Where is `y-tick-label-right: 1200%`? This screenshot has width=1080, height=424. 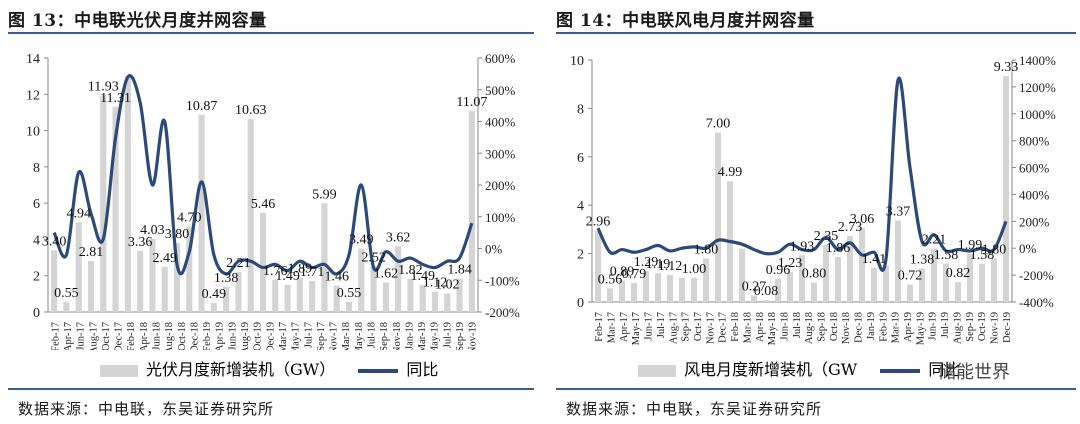
y-tick-label-right: 1200% is located at coordinates (1037, 87).